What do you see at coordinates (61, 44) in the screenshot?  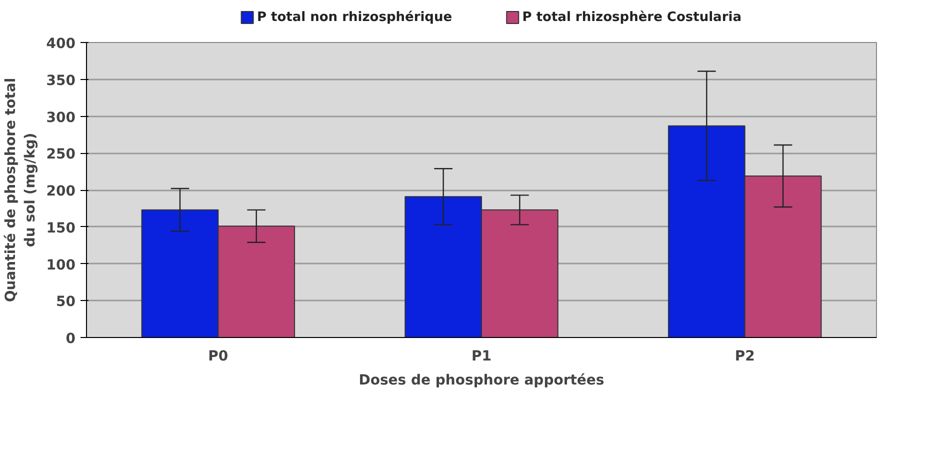 I see `y-tick-label: 400` at bounding box center [61, 44].